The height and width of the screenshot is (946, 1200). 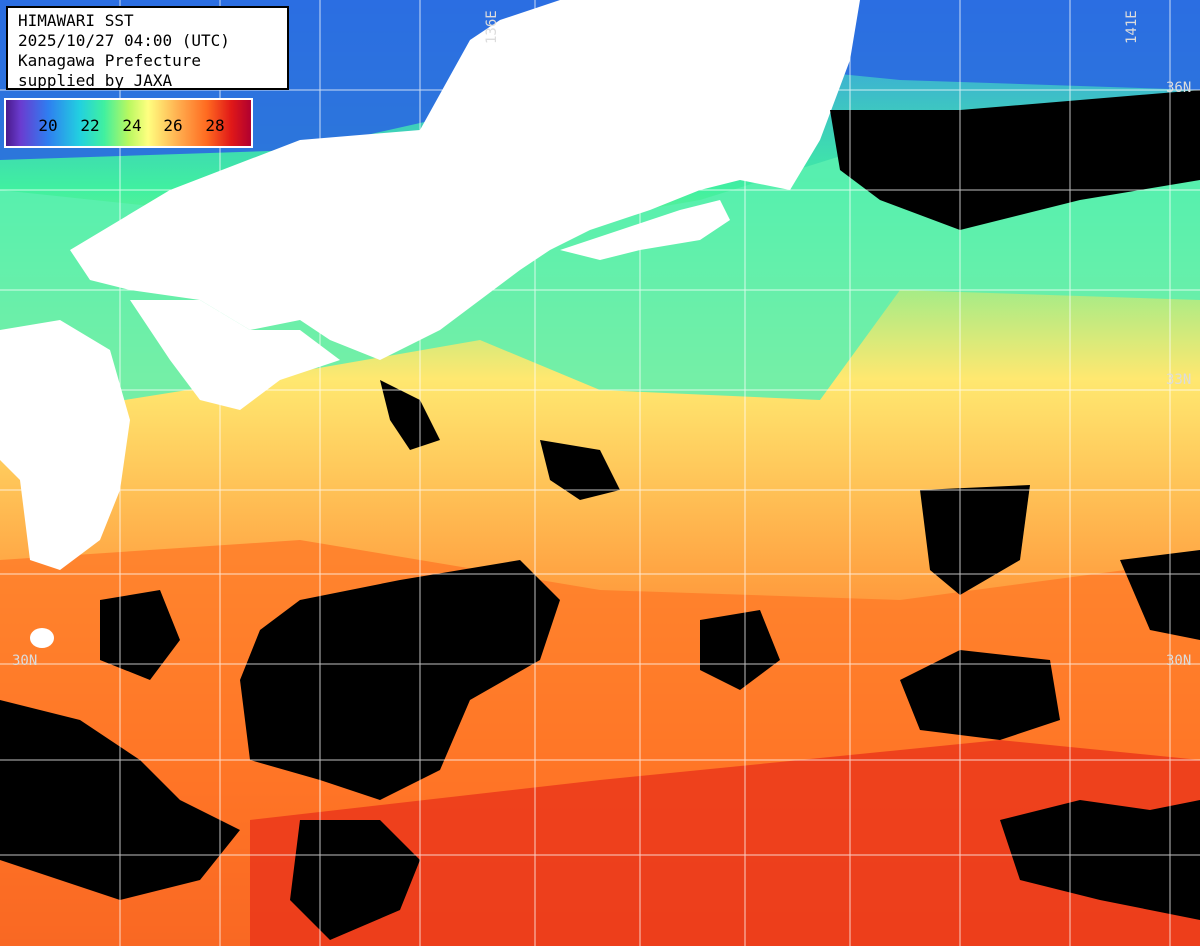 What do you see at coordinates (90, 125) in the screenshot?
I see `scale-tick-label: 22` at bounding box center [90, 125].